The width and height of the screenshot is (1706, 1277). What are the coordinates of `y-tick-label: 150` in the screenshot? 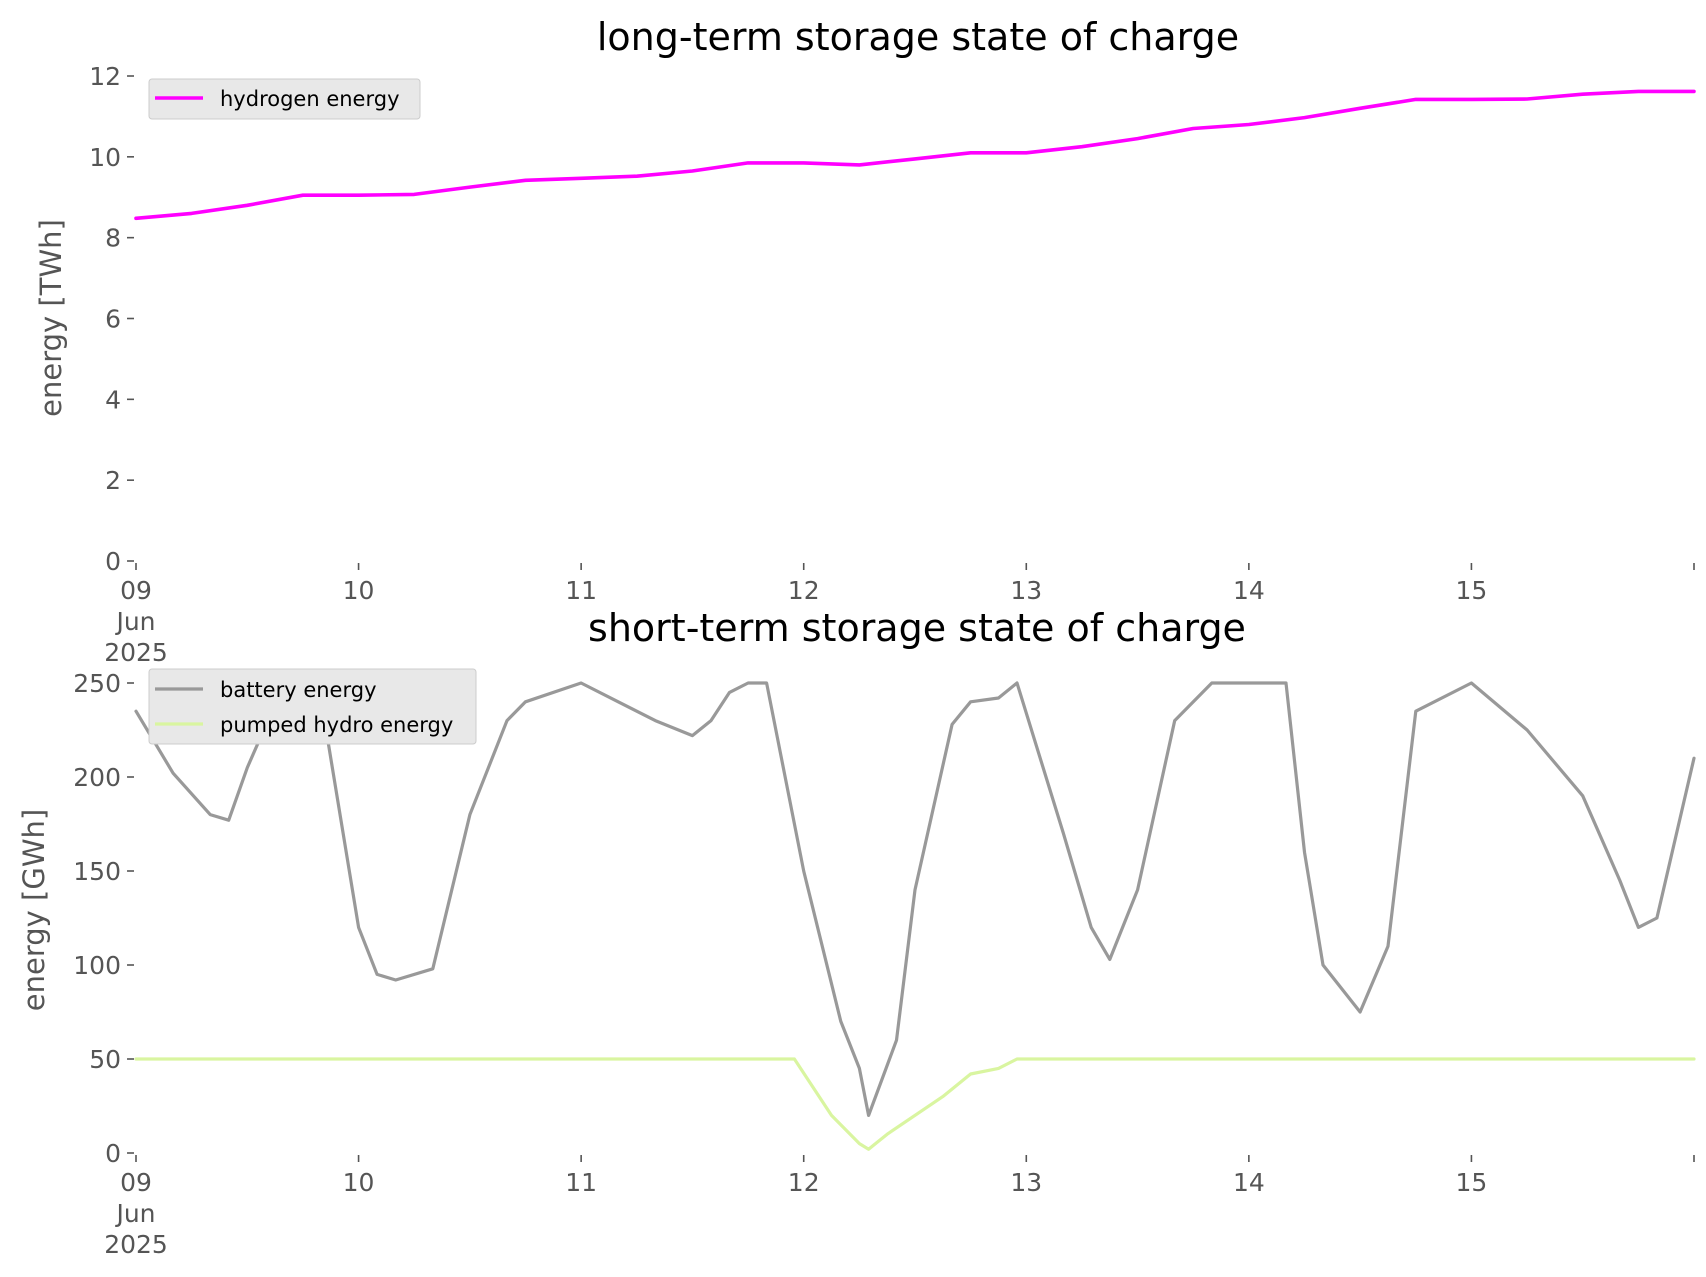 It's located at (97, 871).